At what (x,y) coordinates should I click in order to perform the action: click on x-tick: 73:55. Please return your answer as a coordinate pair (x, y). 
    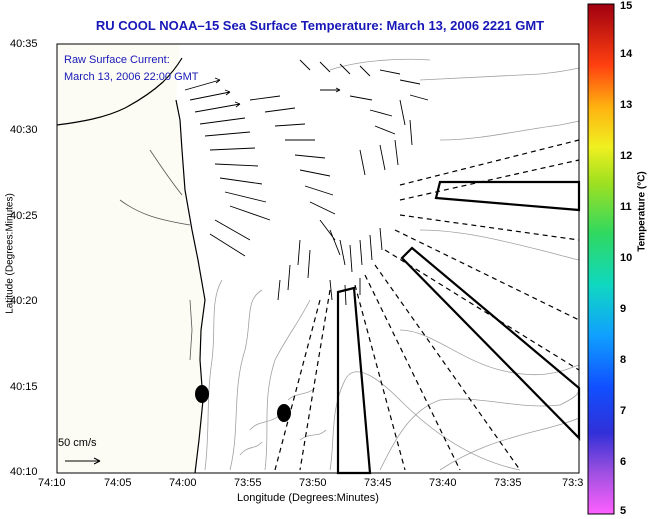
    Looking at the image, I should click on (248, 483).